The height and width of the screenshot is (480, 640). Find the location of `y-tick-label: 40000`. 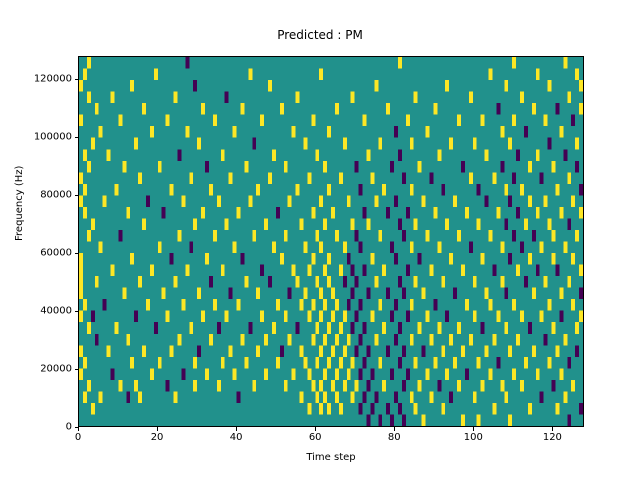

y-tick-label: 40000 is located at coordinates (56, 311).